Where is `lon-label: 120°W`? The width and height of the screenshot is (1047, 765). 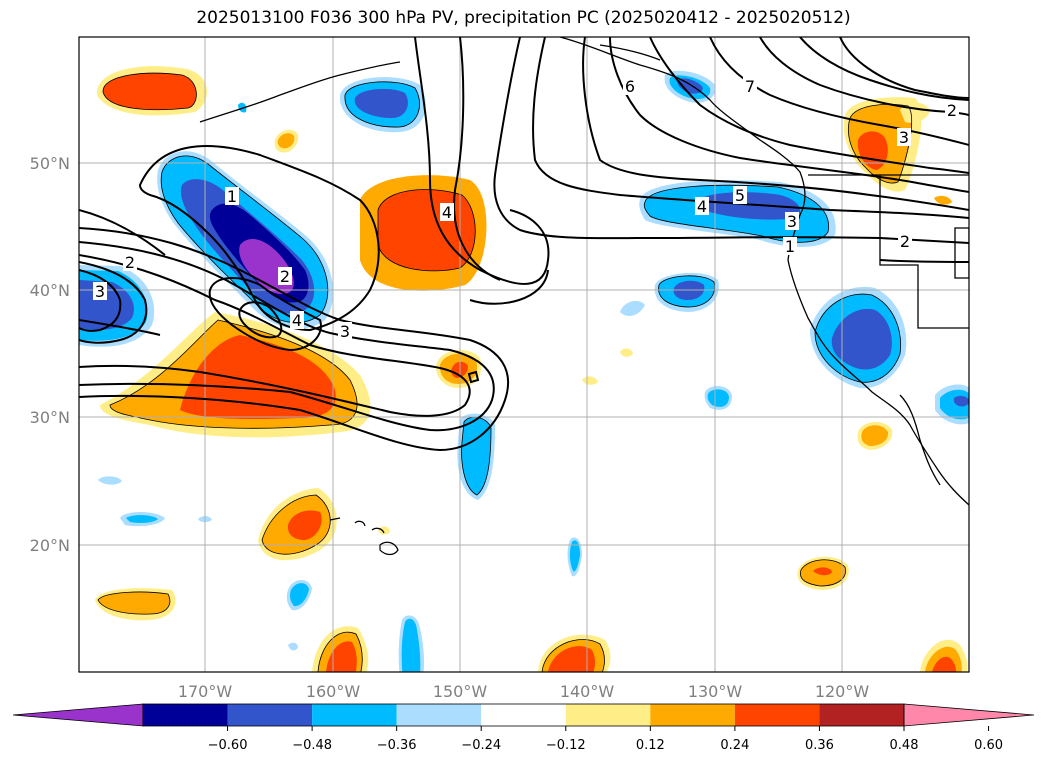
lon-label: 120°W is located at coordinates (842, 691).